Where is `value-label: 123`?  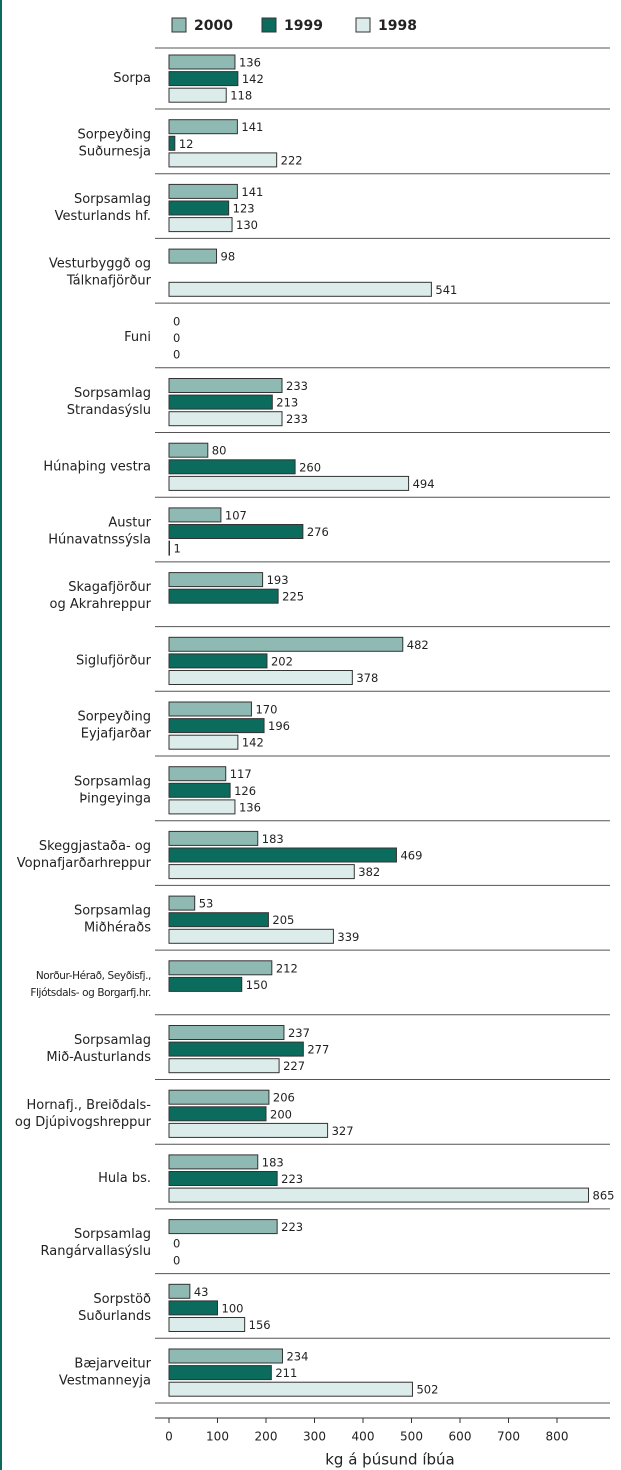 value-label: 123 is located at coordinates (244, 209).